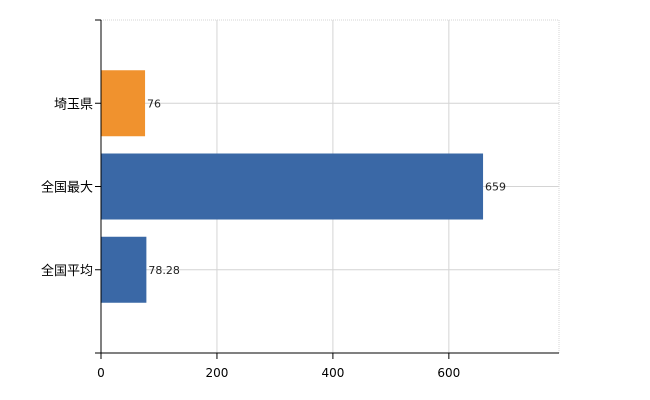 The image size is (650, 400). I want to click on category-label: 全国平均, so click(67, 271).